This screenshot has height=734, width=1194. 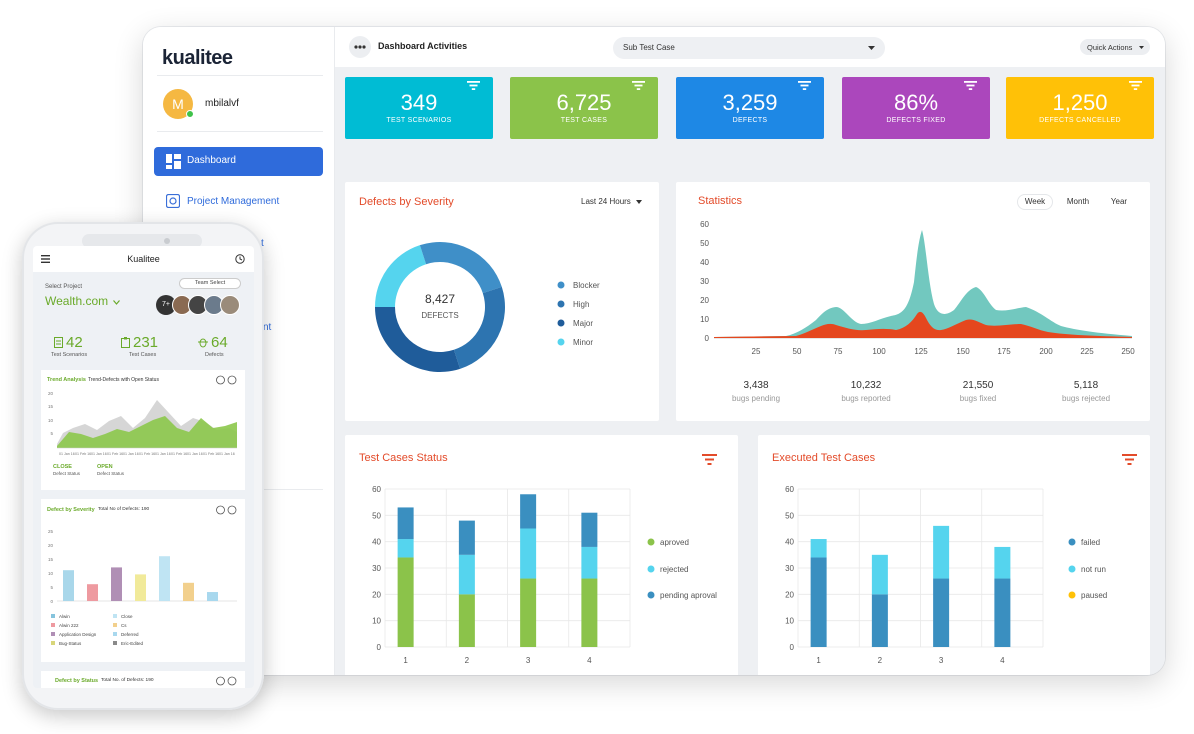 What do you see at coordinates (419, 108) in the screenshot?
I see `stat-card-test-scenarios: 349 TEST SCENARIOS` at bounding box center [419, 108].